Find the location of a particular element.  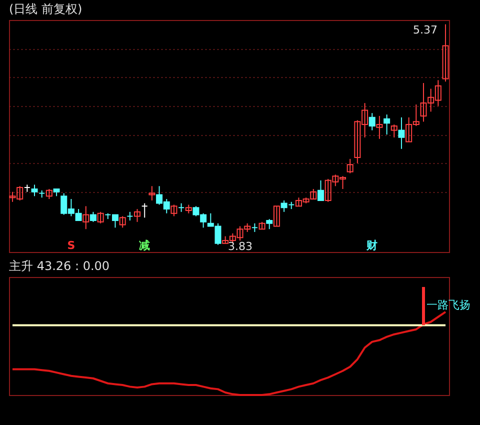

chart-title: (日线 前复权) is located at coordinates (45, 9).